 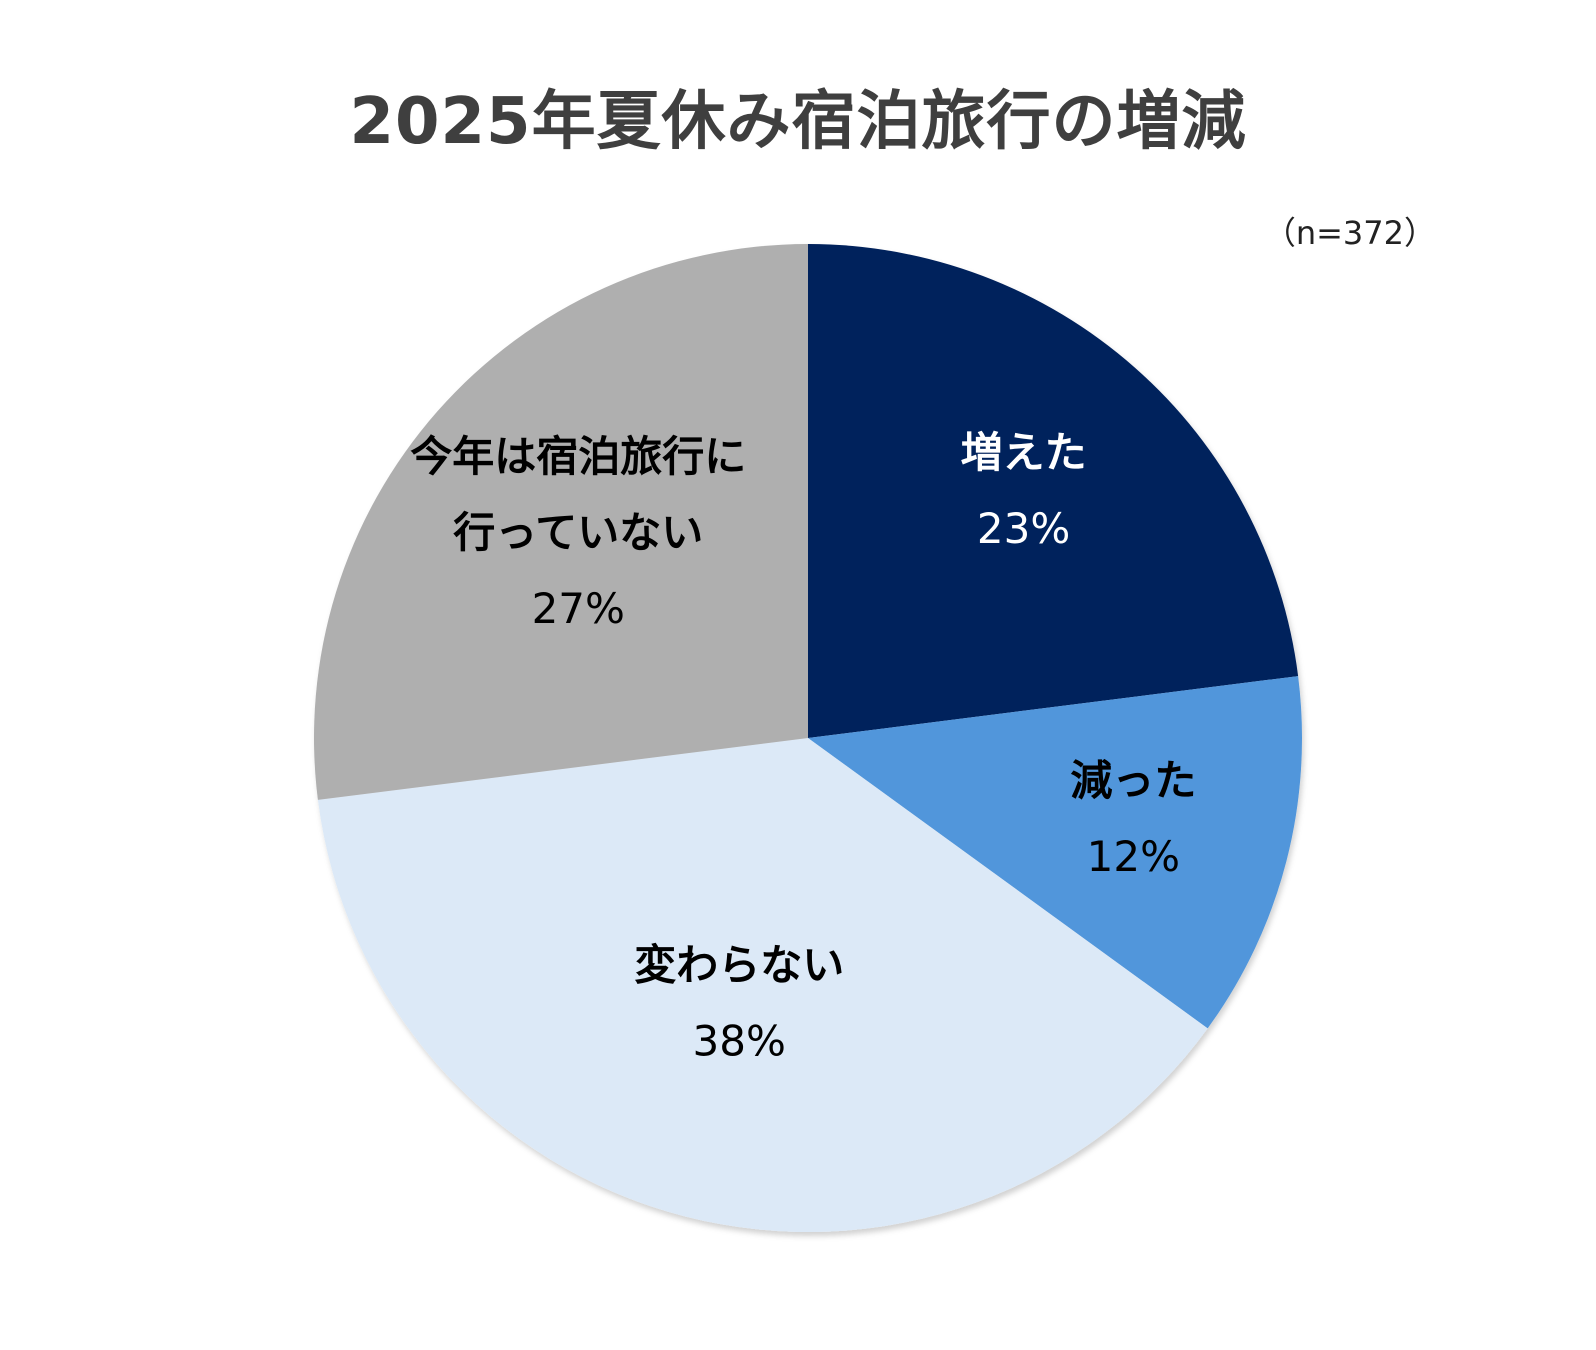 I want to click on slice-label-3: 変わらない, so click(x=739, y=964).